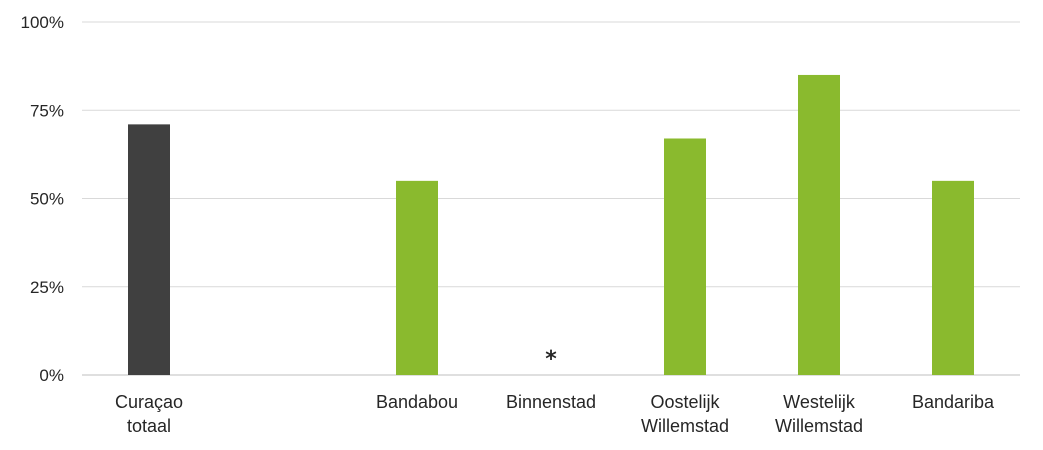  I want to click on y-tick-label: 75%, so click(47, 110).